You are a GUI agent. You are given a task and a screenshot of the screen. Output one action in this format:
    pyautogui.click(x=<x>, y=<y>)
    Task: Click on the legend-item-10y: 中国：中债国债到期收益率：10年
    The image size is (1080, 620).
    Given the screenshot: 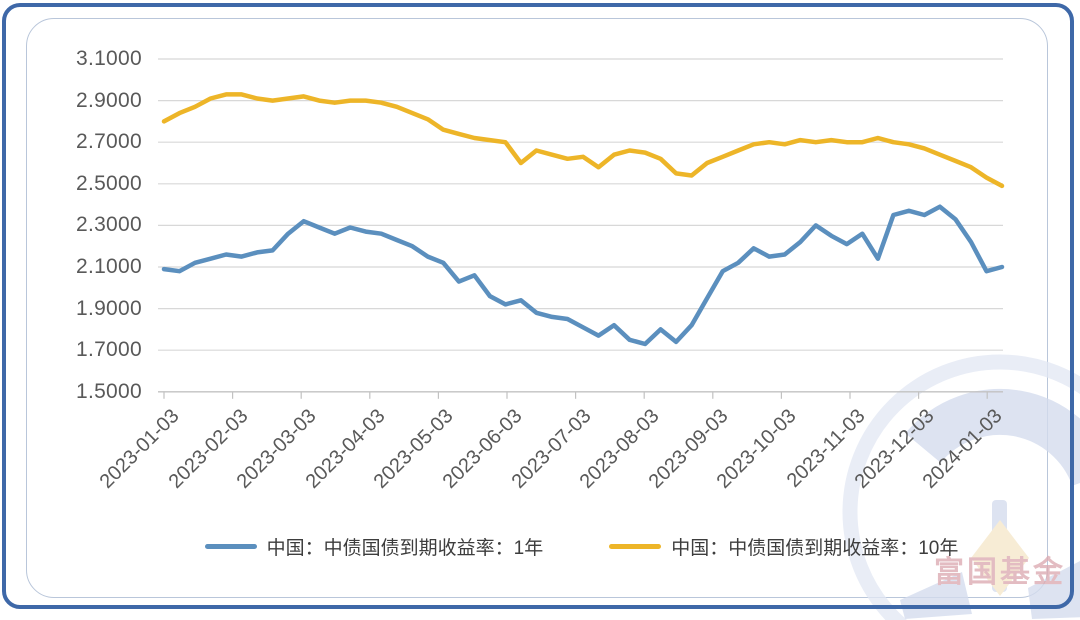 What is the action you would take?
    pyautogui.click(x=783, y=546)
    